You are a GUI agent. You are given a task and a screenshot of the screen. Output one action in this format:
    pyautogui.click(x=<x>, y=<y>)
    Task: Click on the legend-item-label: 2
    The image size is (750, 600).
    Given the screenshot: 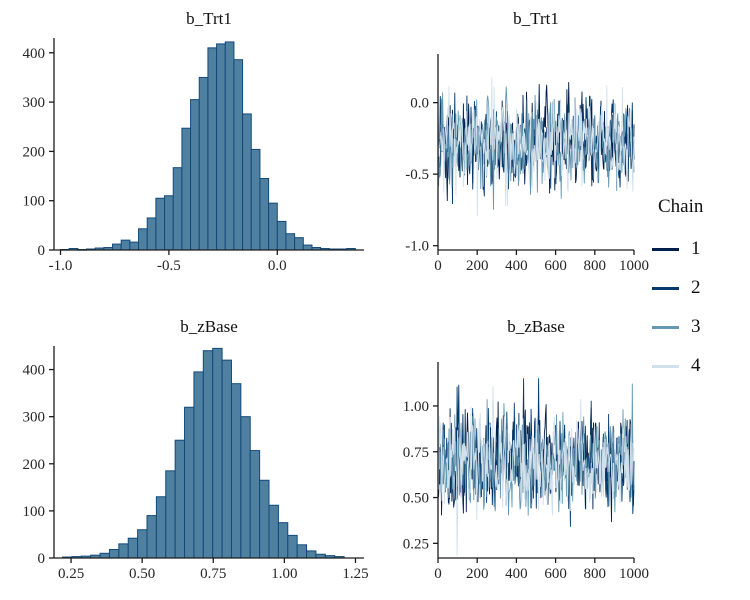 What is the action you would take?
    pyautogui.click(x=696, y=287)
    